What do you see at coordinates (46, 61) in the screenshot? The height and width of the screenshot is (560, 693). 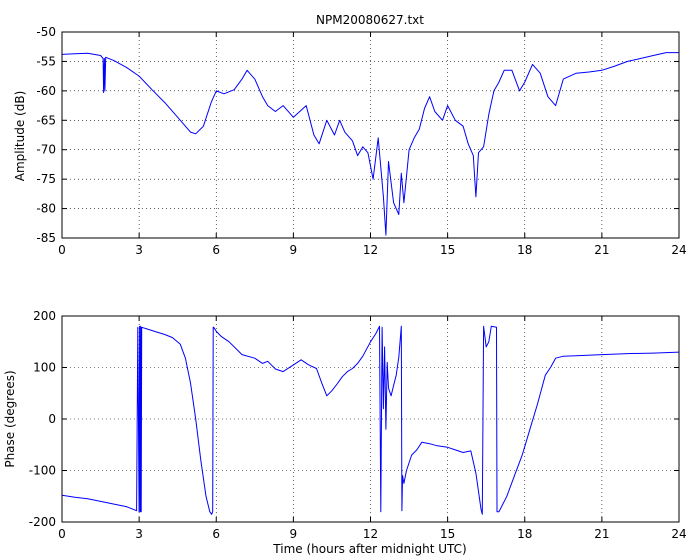 I see `amplitude-y-tick-label: -55` at bounding box center [46, 61].